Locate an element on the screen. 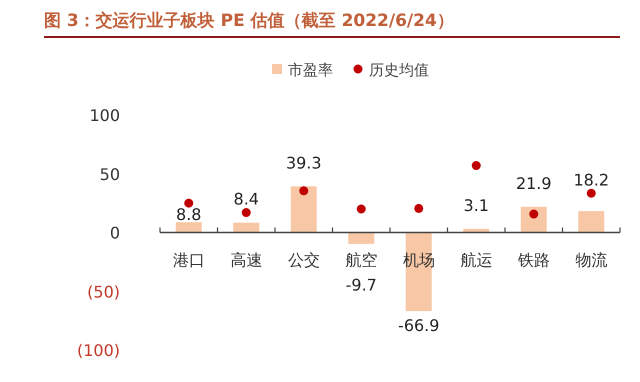  data-label: 8.4 is located at coordinates (246, 199).